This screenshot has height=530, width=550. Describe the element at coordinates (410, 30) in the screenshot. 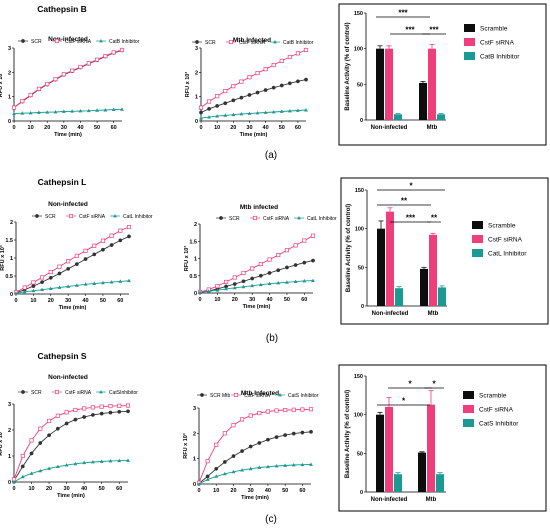

I see `significance-label: ***` at that location.